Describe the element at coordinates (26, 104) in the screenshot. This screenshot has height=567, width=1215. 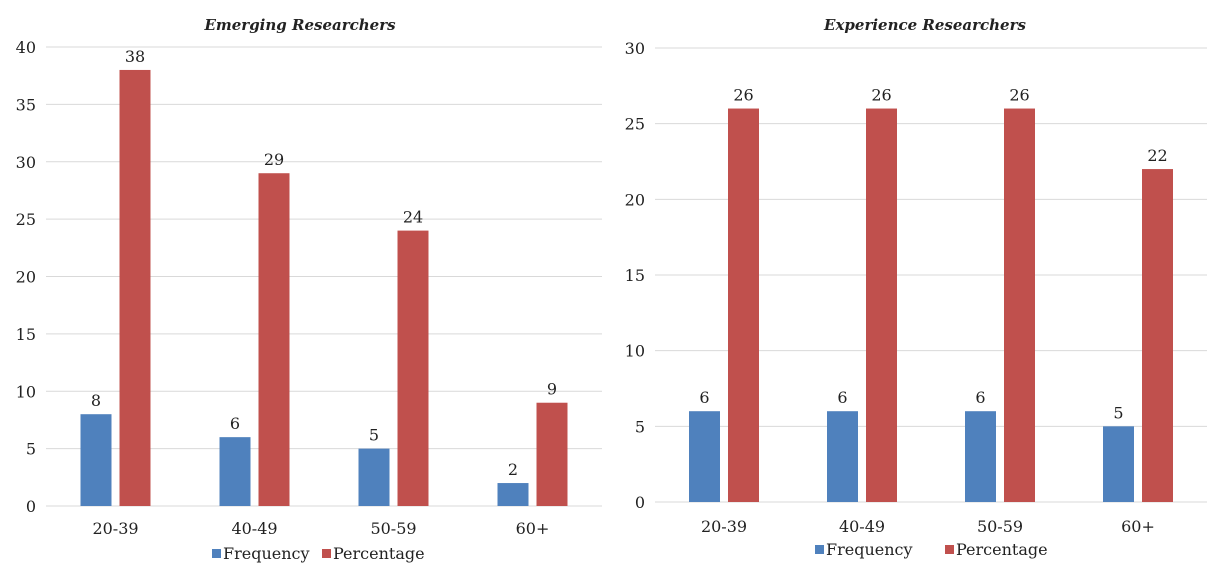
I see `y-tick-label: 35` at that location.